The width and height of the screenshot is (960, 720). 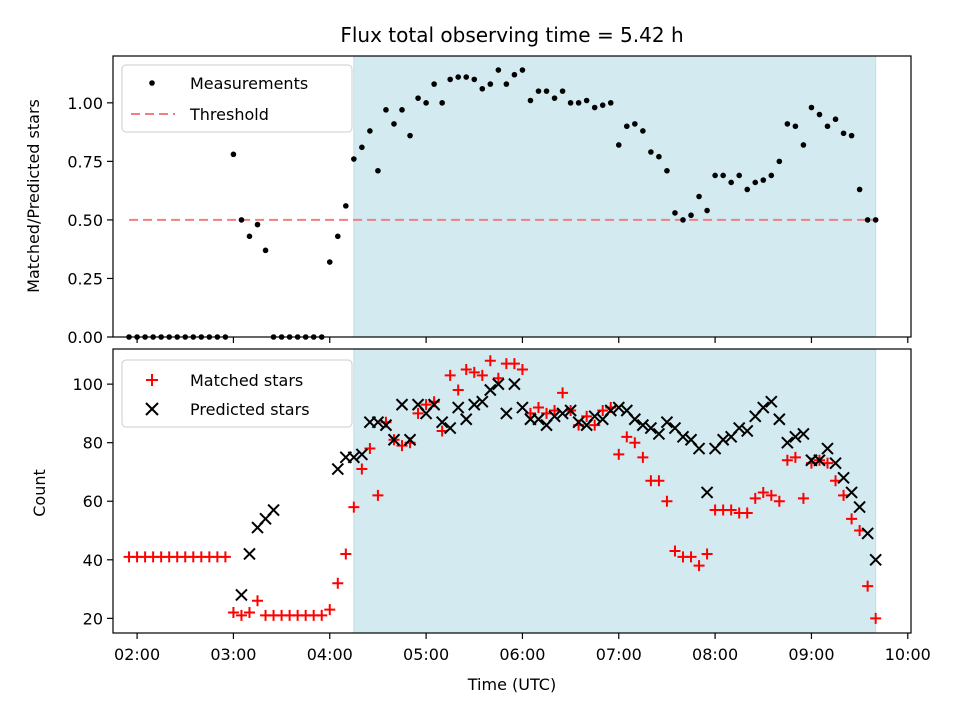 I want to click on x-tick-label: 10:00, so click(x=908, y=654).